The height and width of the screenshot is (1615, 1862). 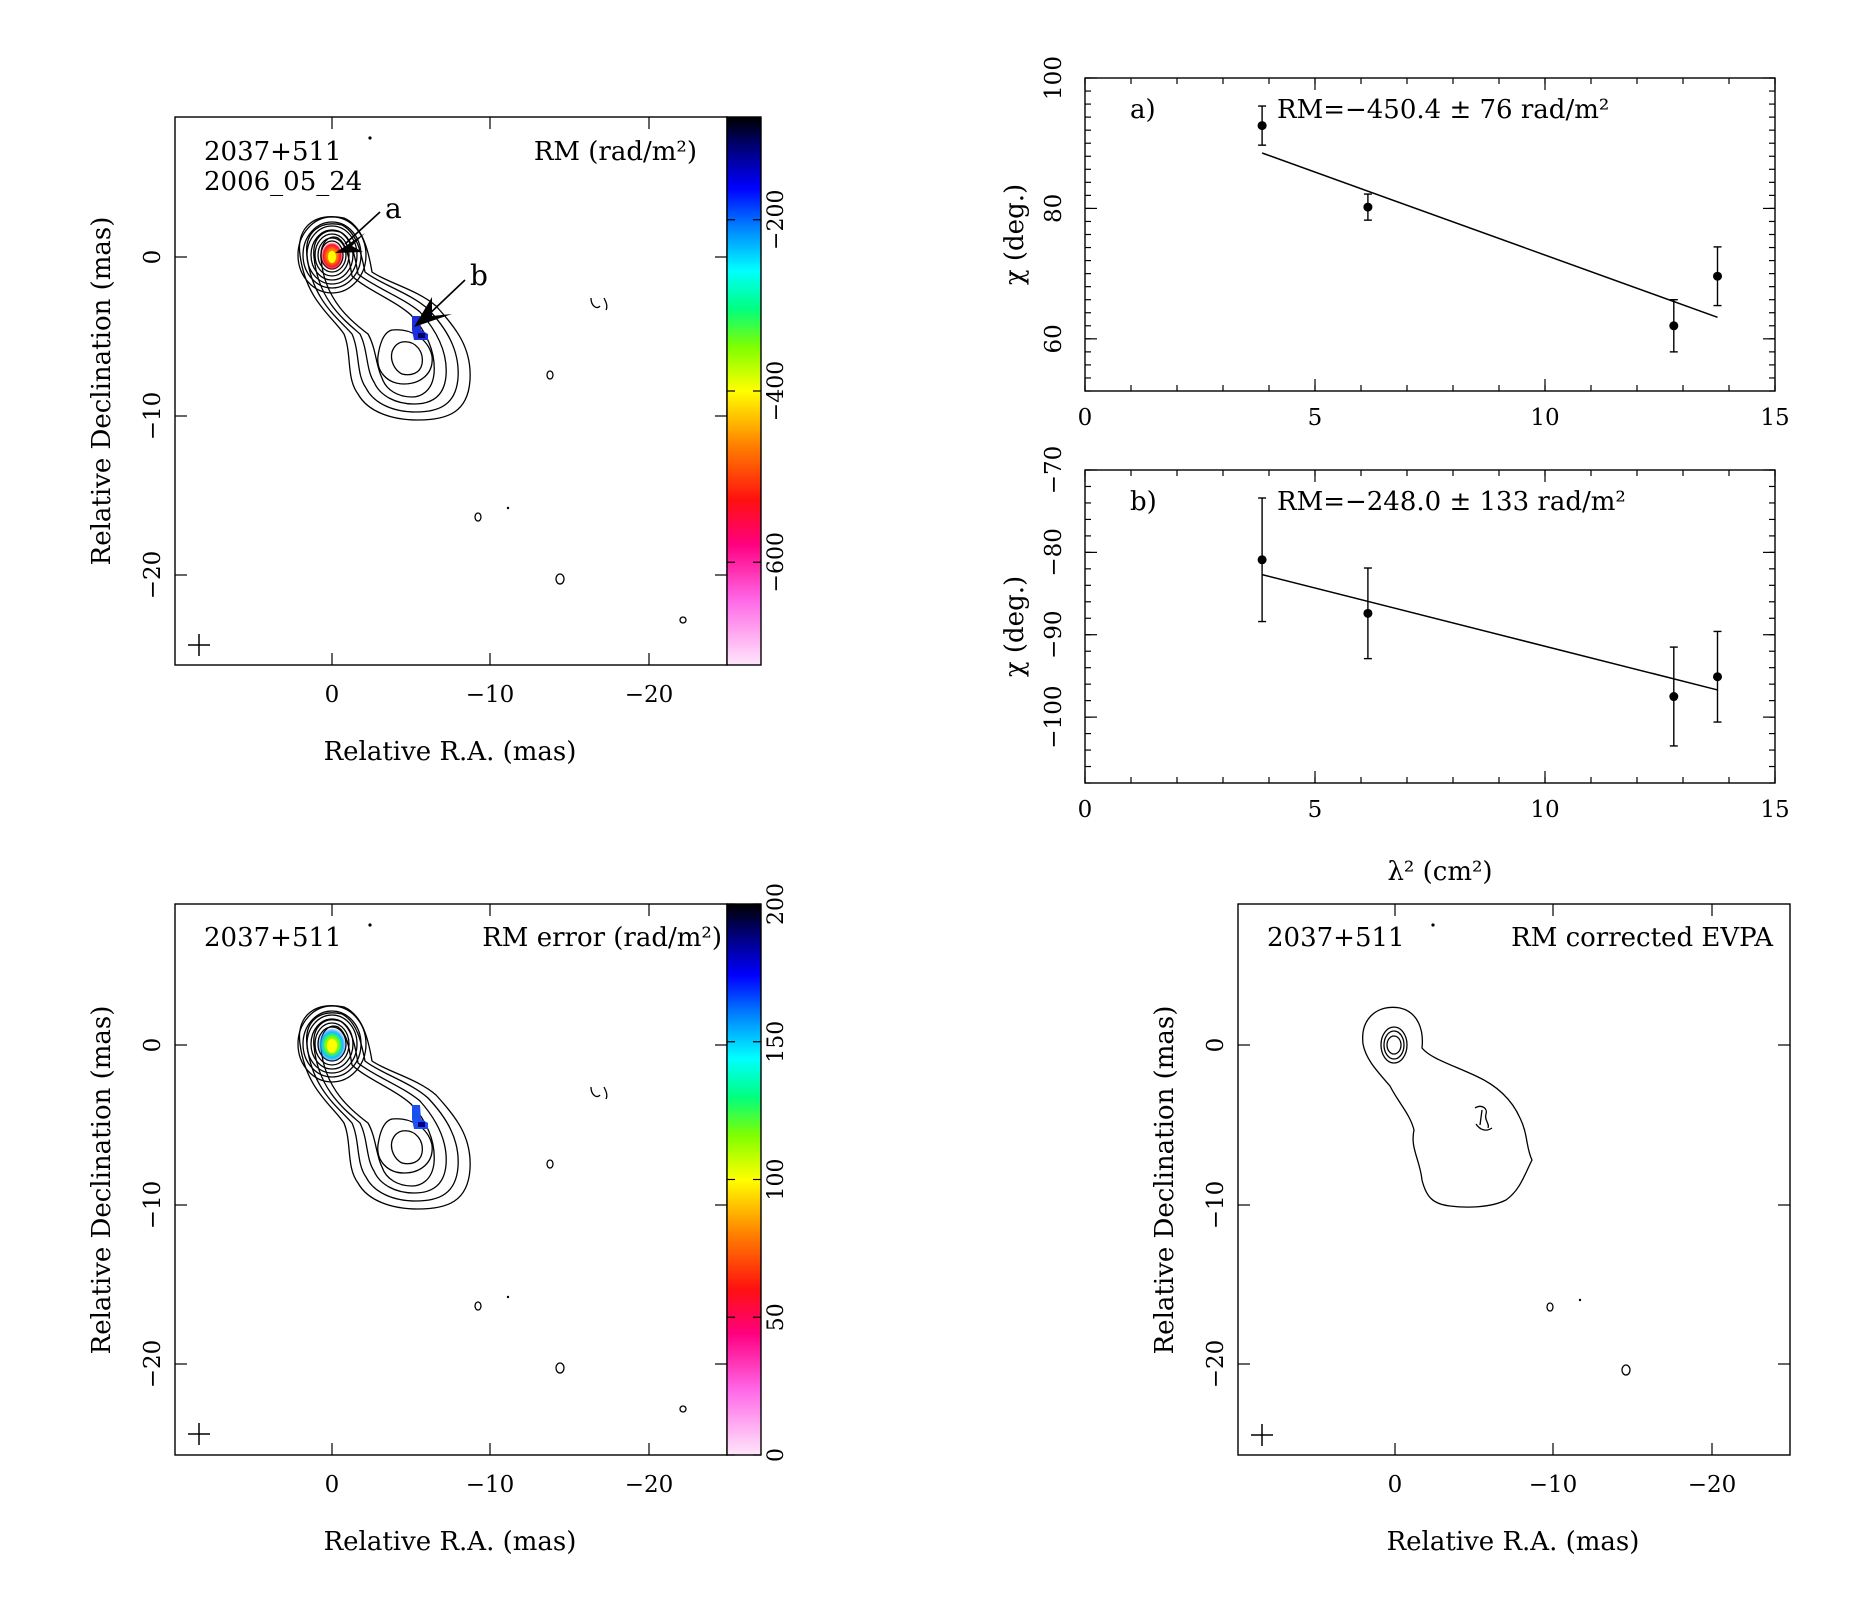 I want to click on colorbar-tick-label: 0, so click(x=776, y=1455).